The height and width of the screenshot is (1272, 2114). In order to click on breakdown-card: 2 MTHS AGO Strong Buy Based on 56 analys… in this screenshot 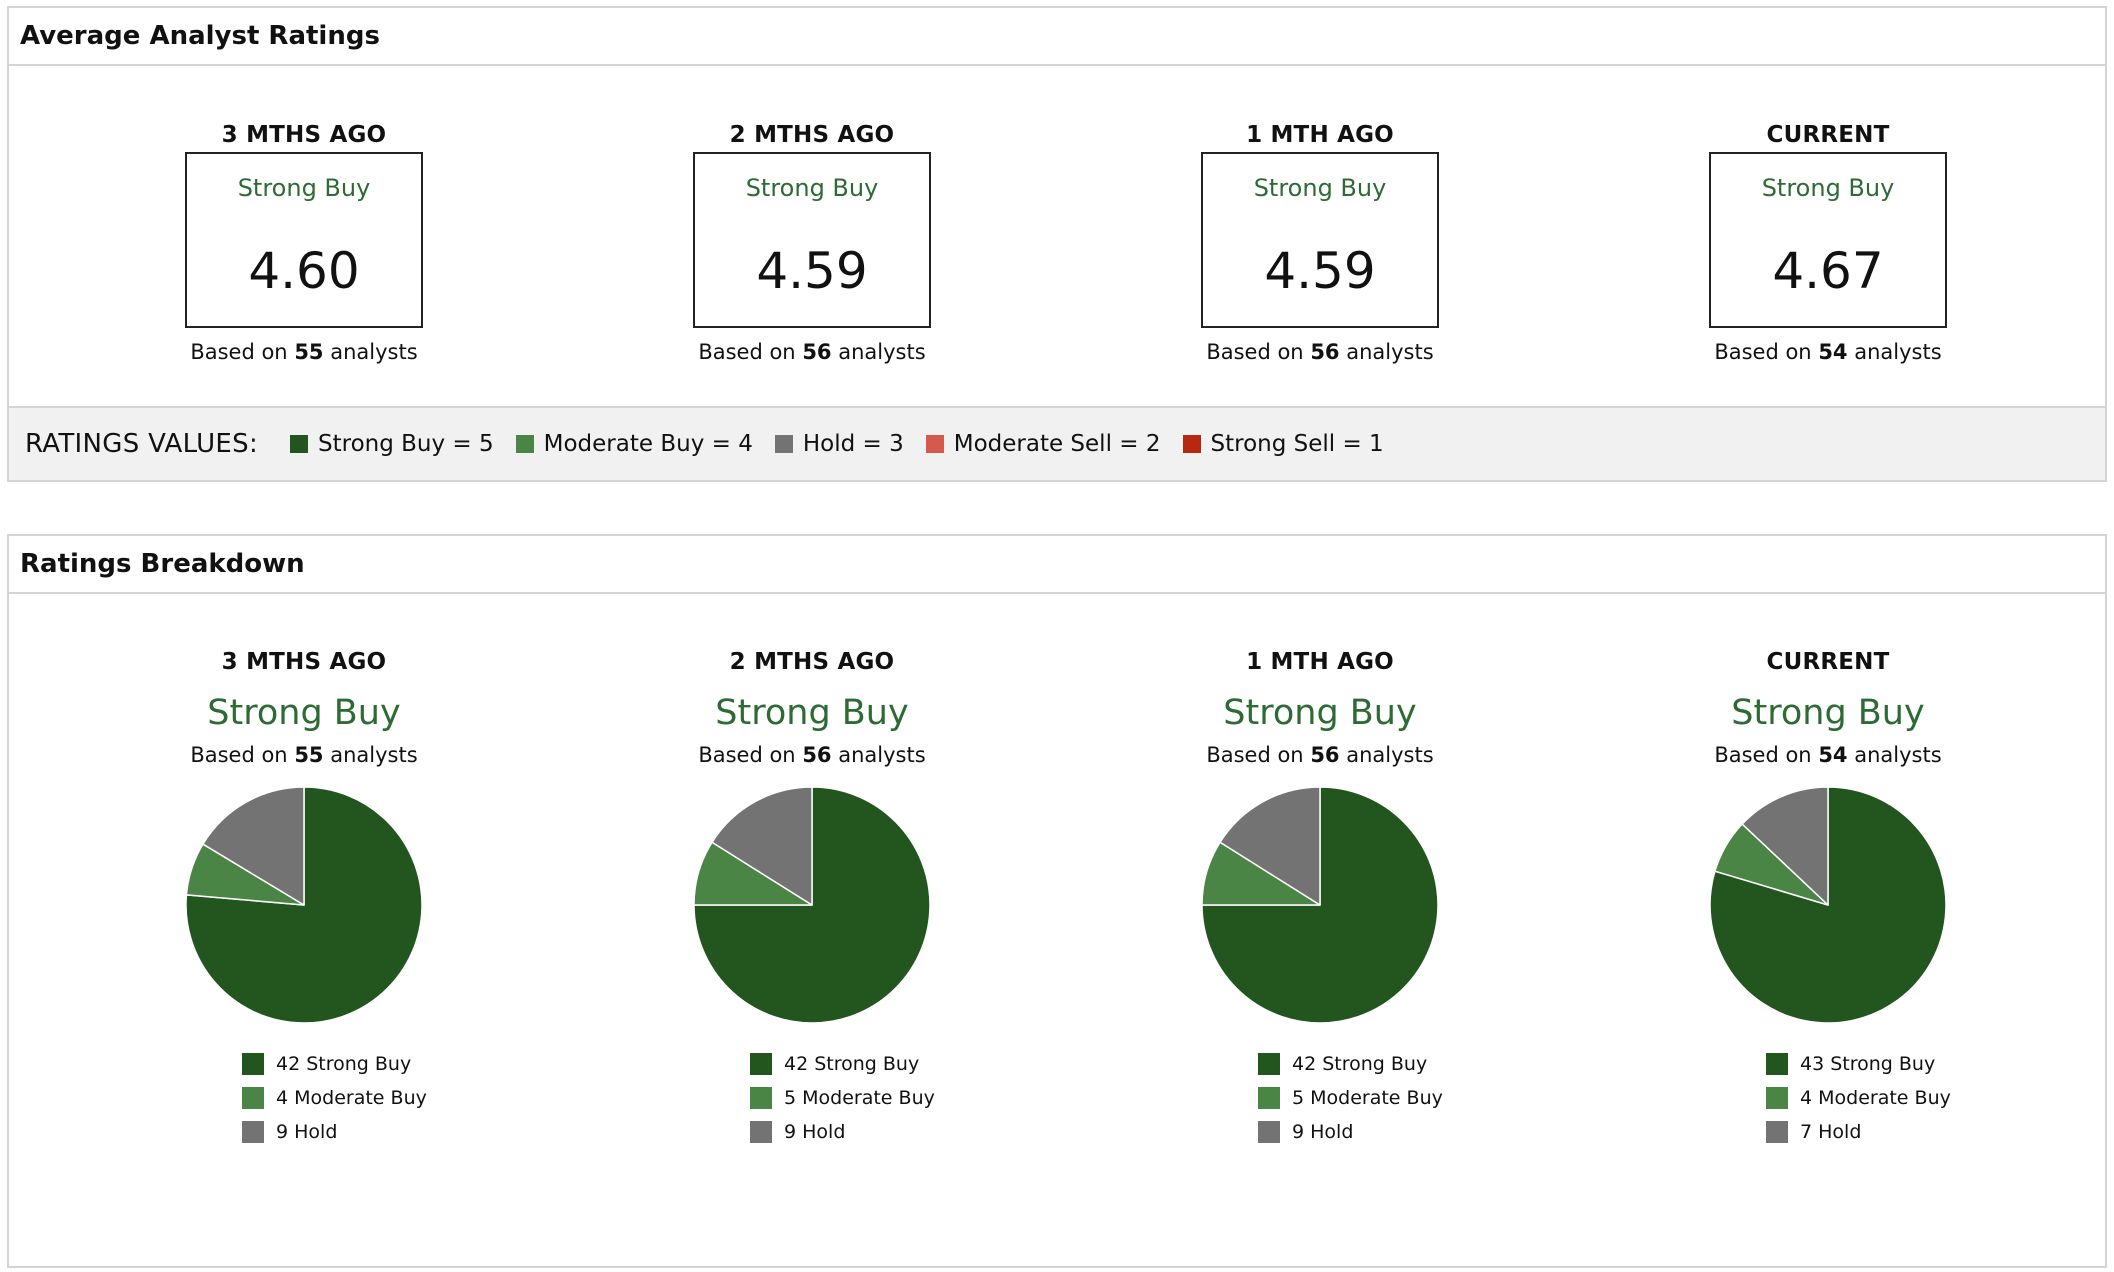, I will do `click(812, 899)`.